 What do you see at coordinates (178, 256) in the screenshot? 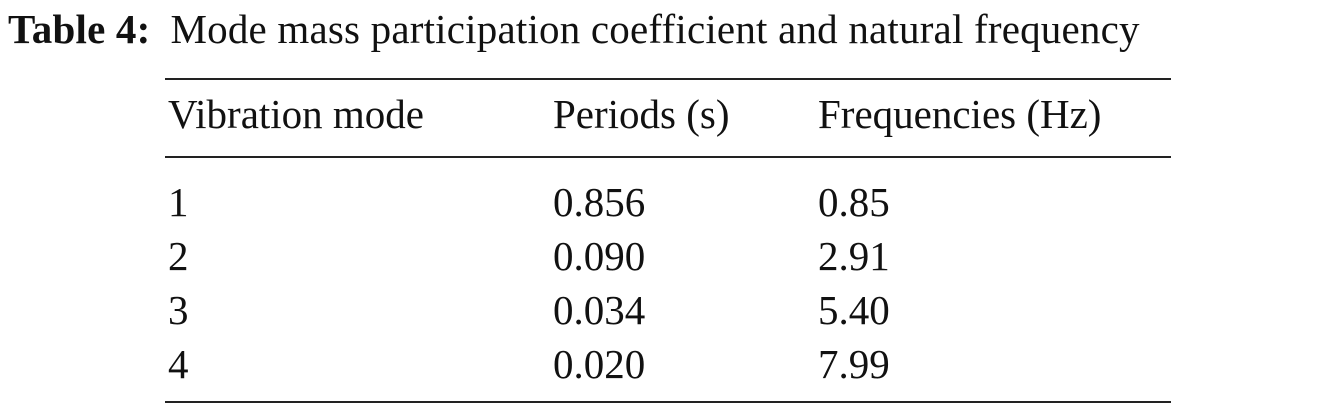
I see `cell-mode: 2` at bounding box center [178, 256].